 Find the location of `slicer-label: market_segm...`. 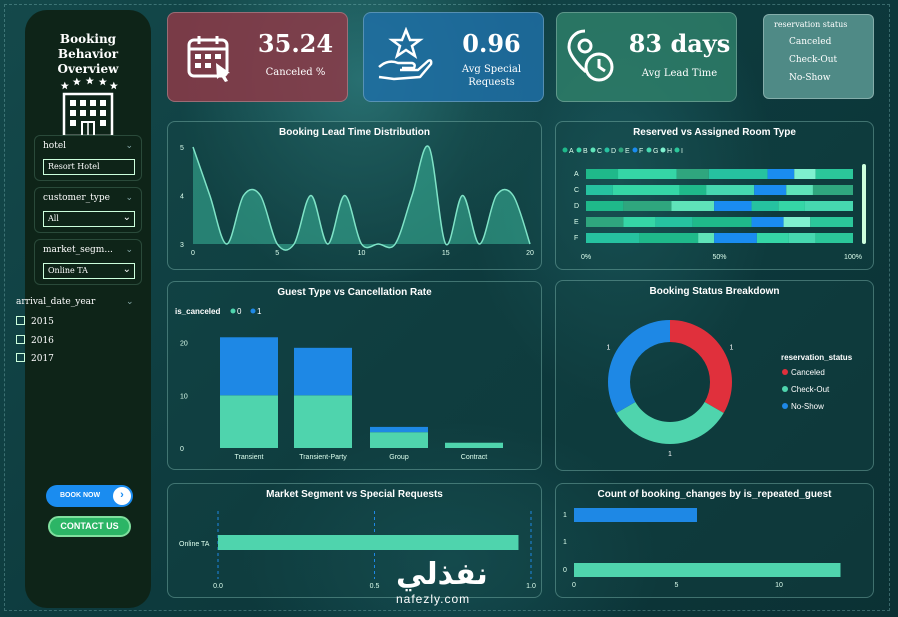

slicer-label: market_segm... is located at coordinates (78, 250).